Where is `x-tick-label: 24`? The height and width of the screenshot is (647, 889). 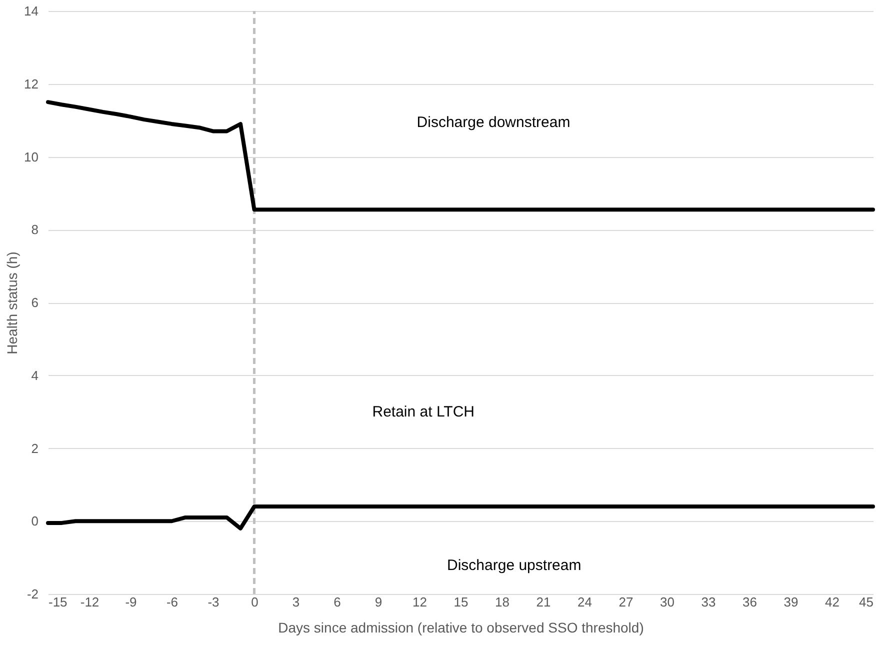
x-tick-label: 24 is located at coordinates (585, 602).